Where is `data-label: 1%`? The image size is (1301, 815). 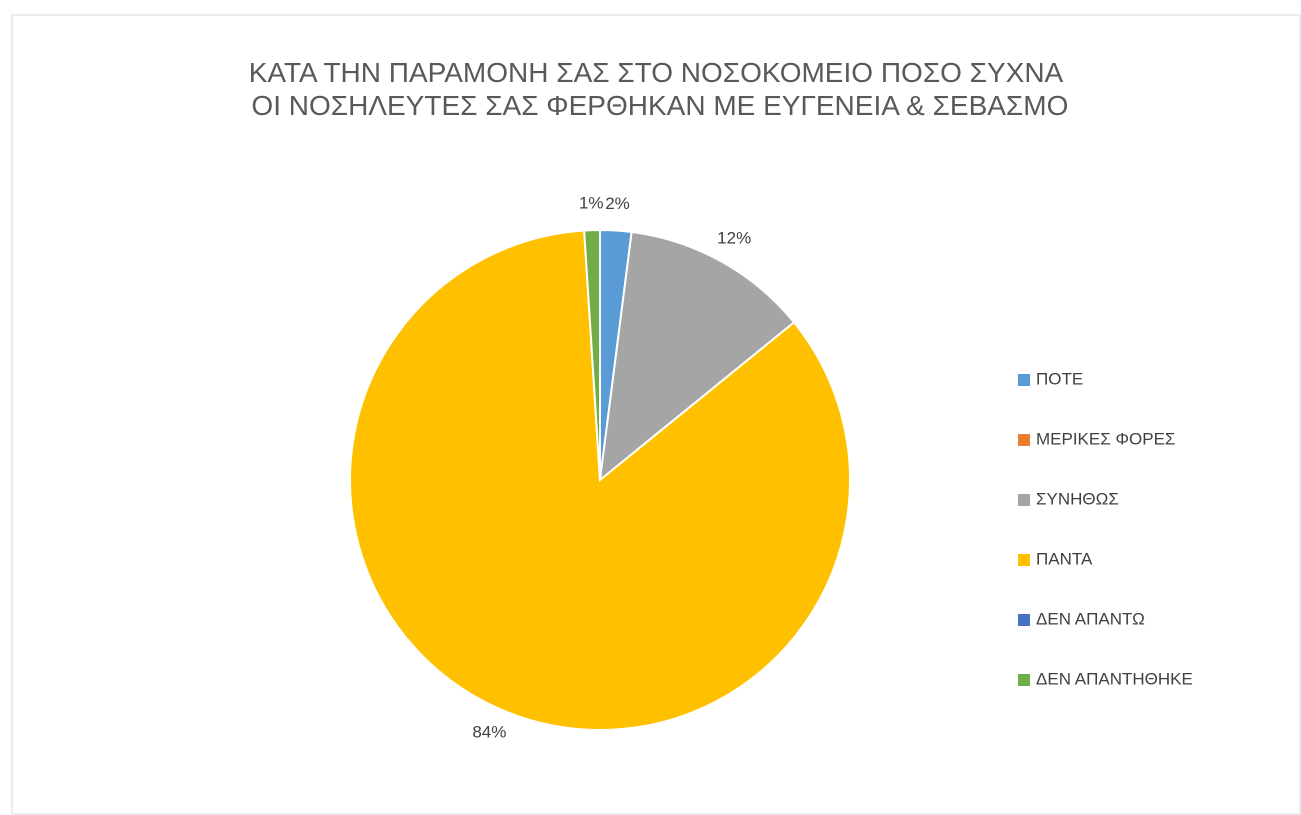
data-label: 1% is located at coordinates (591, 203).